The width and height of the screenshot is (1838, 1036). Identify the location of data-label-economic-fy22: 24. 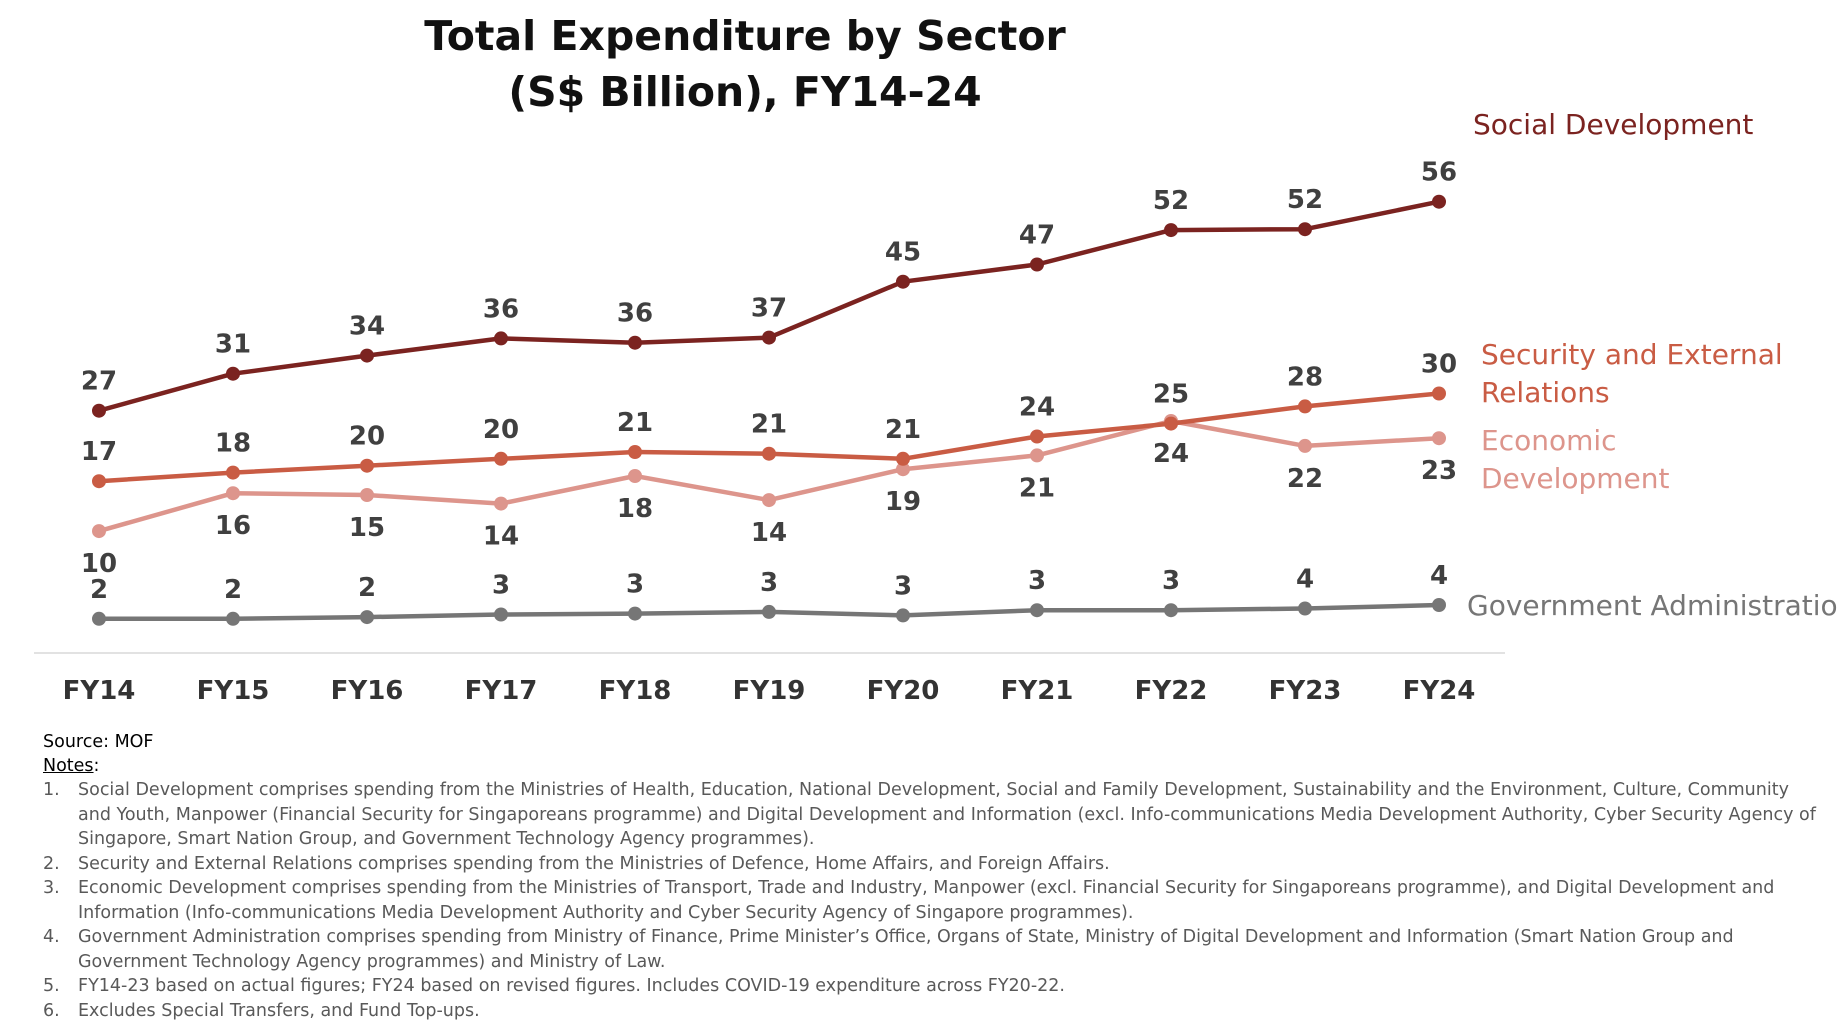
(1171, 454).